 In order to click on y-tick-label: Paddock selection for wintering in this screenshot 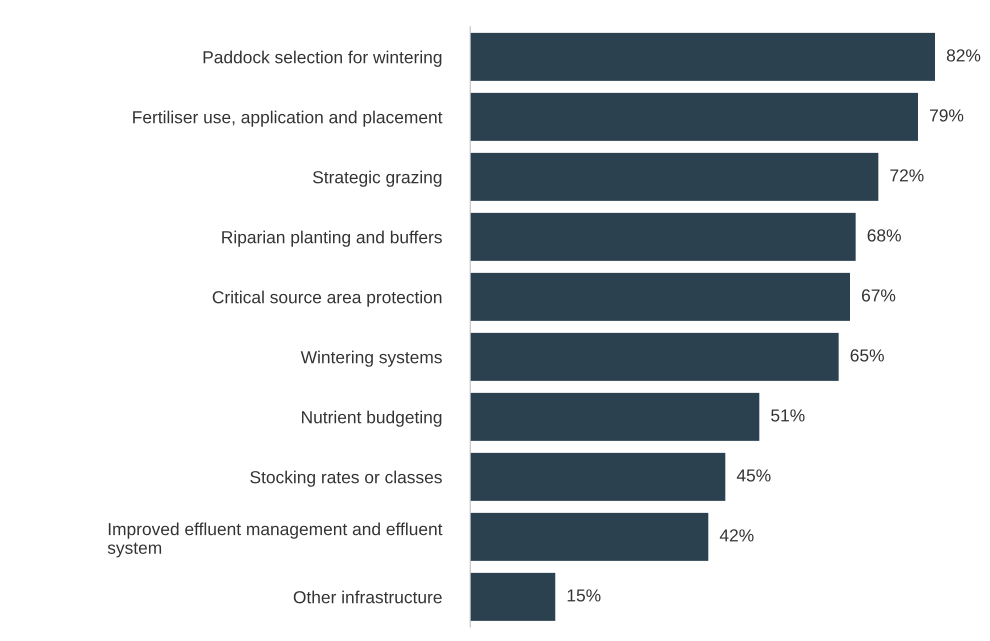, I will do `click(323, 58)`.